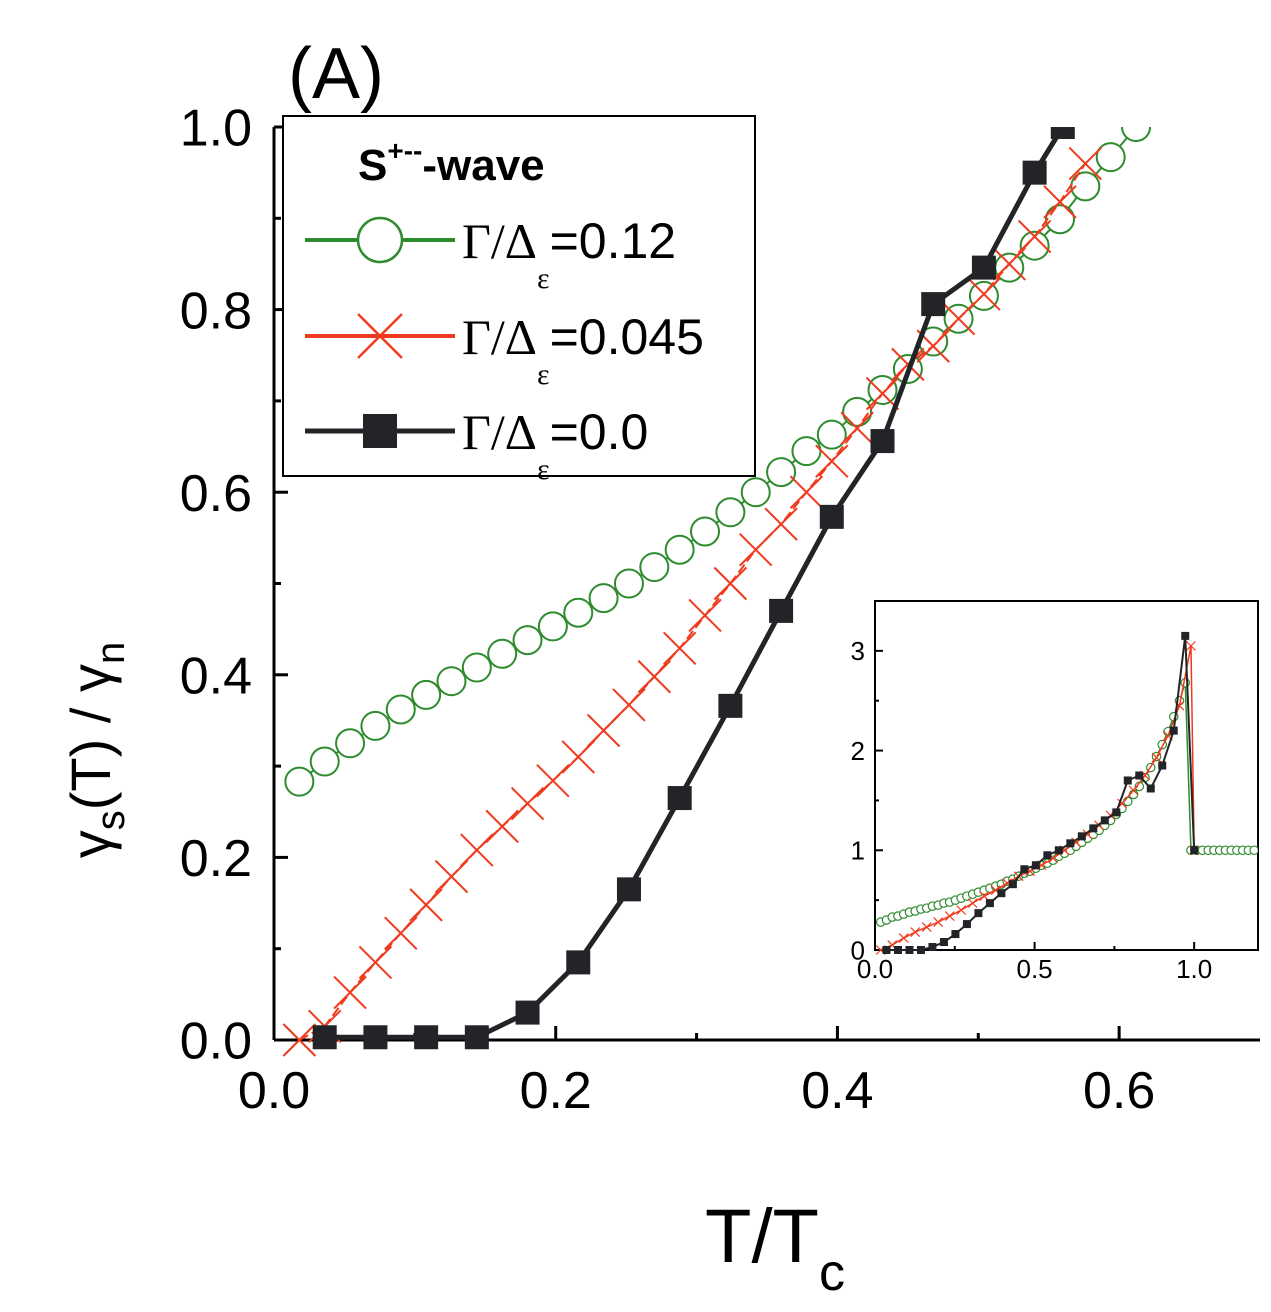 The image size is (1271, 1312). I want to click on legend-entry-1-label: Γ/Δε=0.045, so click(583, 350).